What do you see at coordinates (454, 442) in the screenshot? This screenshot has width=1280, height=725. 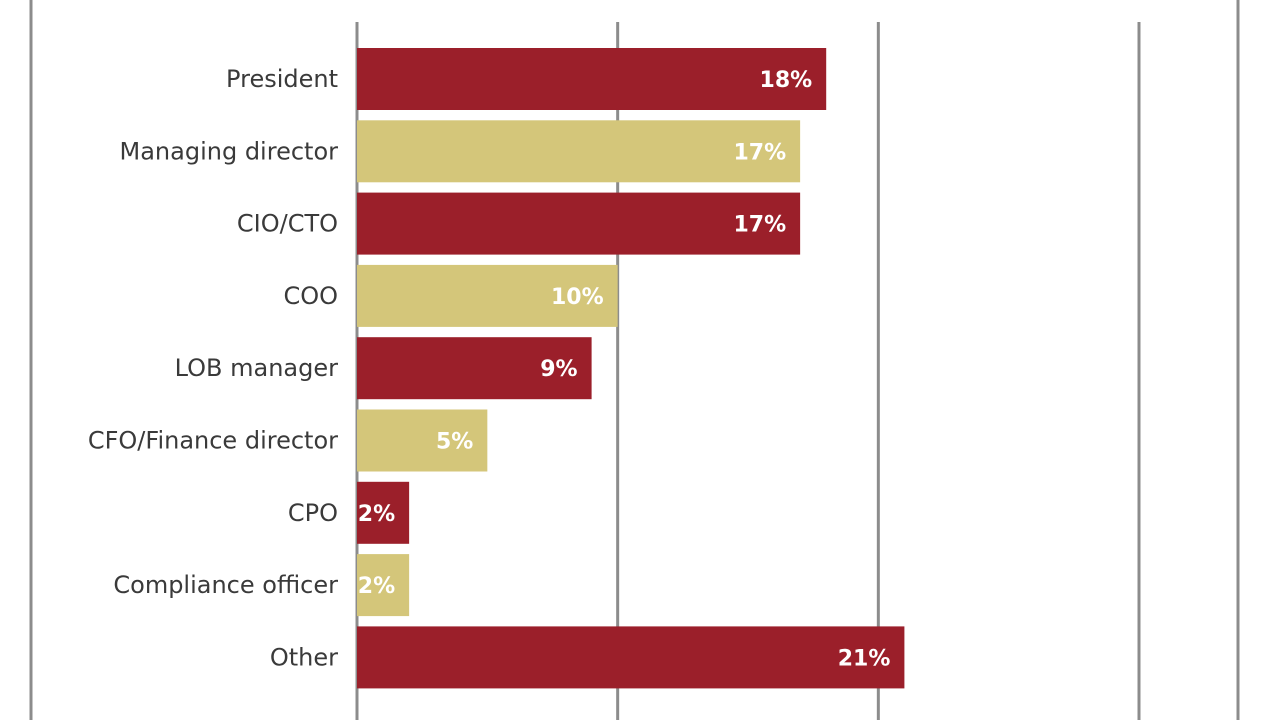 I see `data-label: 5%` at bounding box center [454, 442].